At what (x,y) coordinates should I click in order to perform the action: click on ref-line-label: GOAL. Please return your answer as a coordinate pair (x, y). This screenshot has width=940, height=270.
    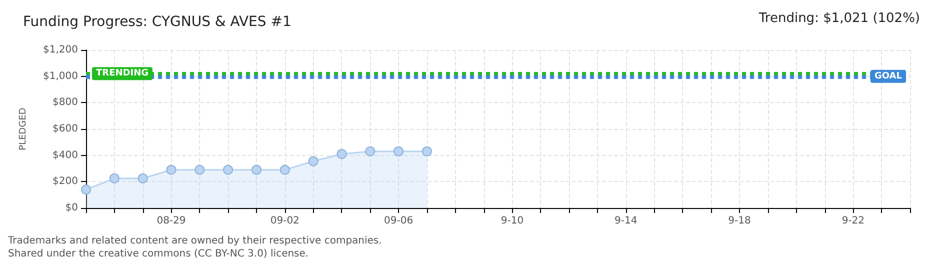
    Looking at the image, I should click on (888, 76).